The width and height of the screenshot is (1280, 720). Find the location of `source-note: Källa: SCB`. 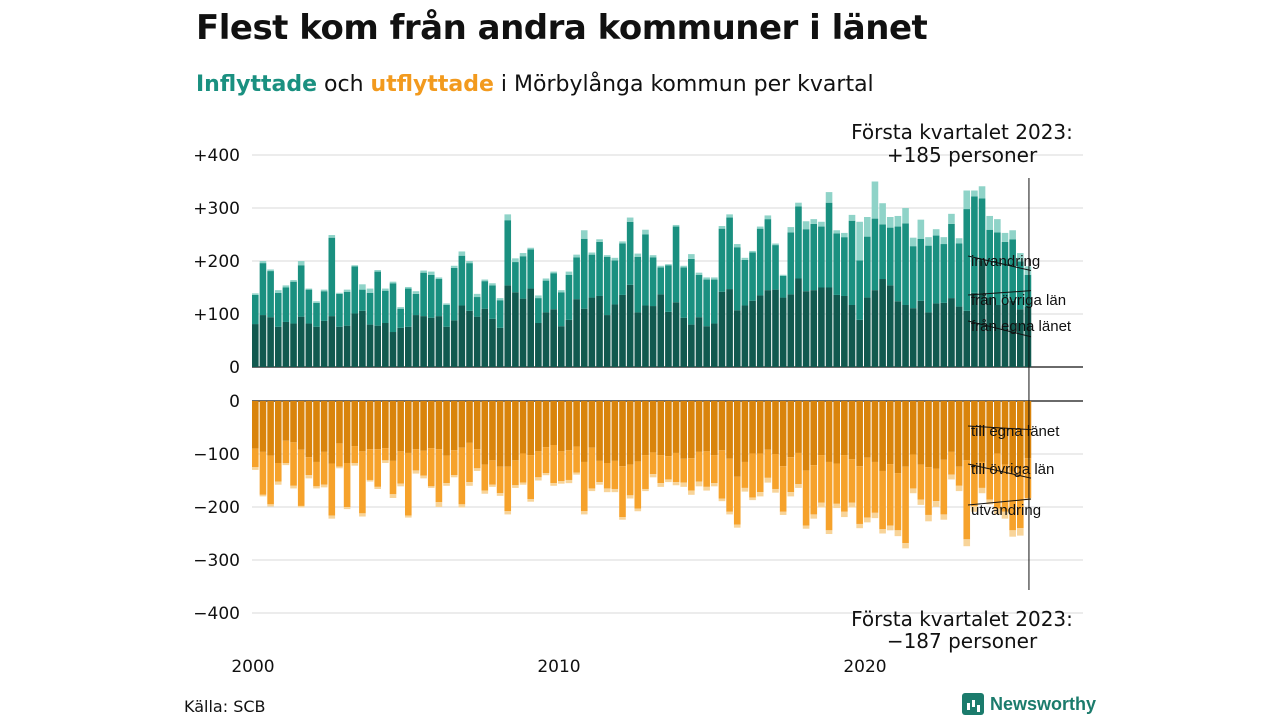

source-note: Källa: SCB is located at coordinates (225, 706).